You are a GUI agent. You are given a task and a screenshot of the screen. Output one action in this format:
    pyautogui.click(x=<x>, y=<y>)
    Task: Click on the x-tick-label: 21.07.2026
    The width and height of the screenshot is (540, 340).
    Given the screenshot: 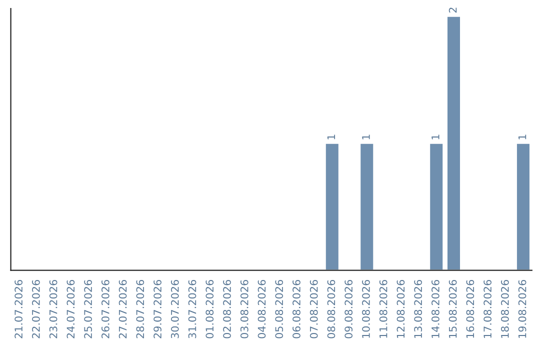 What is the action you would take?
    pyautogui.click(x=18, y=309)
    